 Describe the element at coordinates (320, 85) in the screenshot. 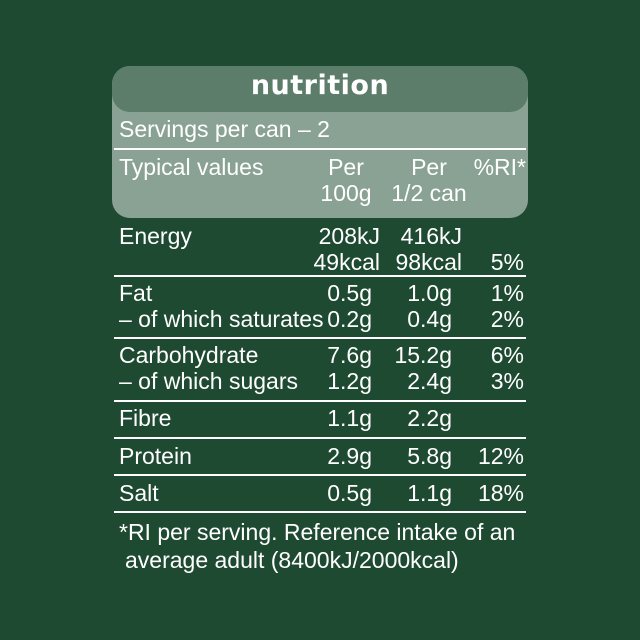

I see `nutrition-title: nutrition` at that location.